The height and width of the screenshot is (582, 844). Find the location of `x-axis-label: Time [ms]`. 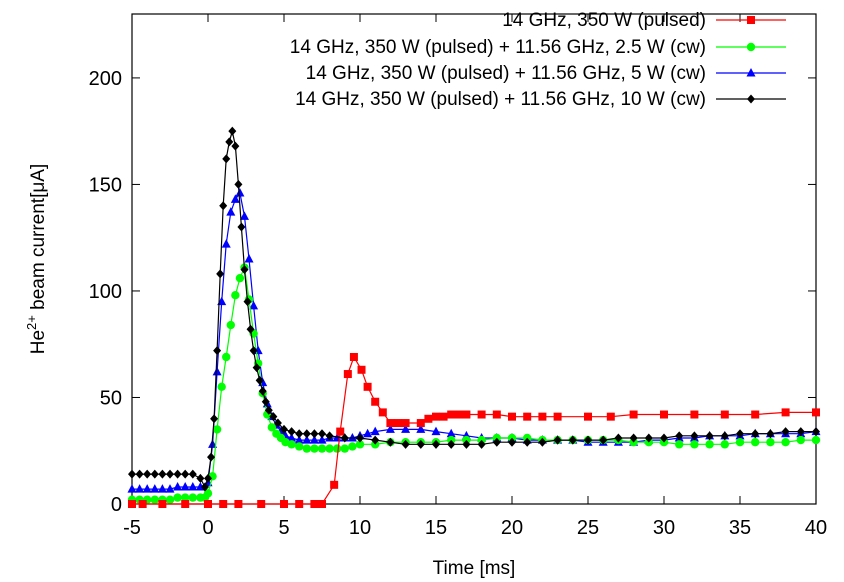

x-axis-label: Time [ms] is located at coordinates (474, 568).